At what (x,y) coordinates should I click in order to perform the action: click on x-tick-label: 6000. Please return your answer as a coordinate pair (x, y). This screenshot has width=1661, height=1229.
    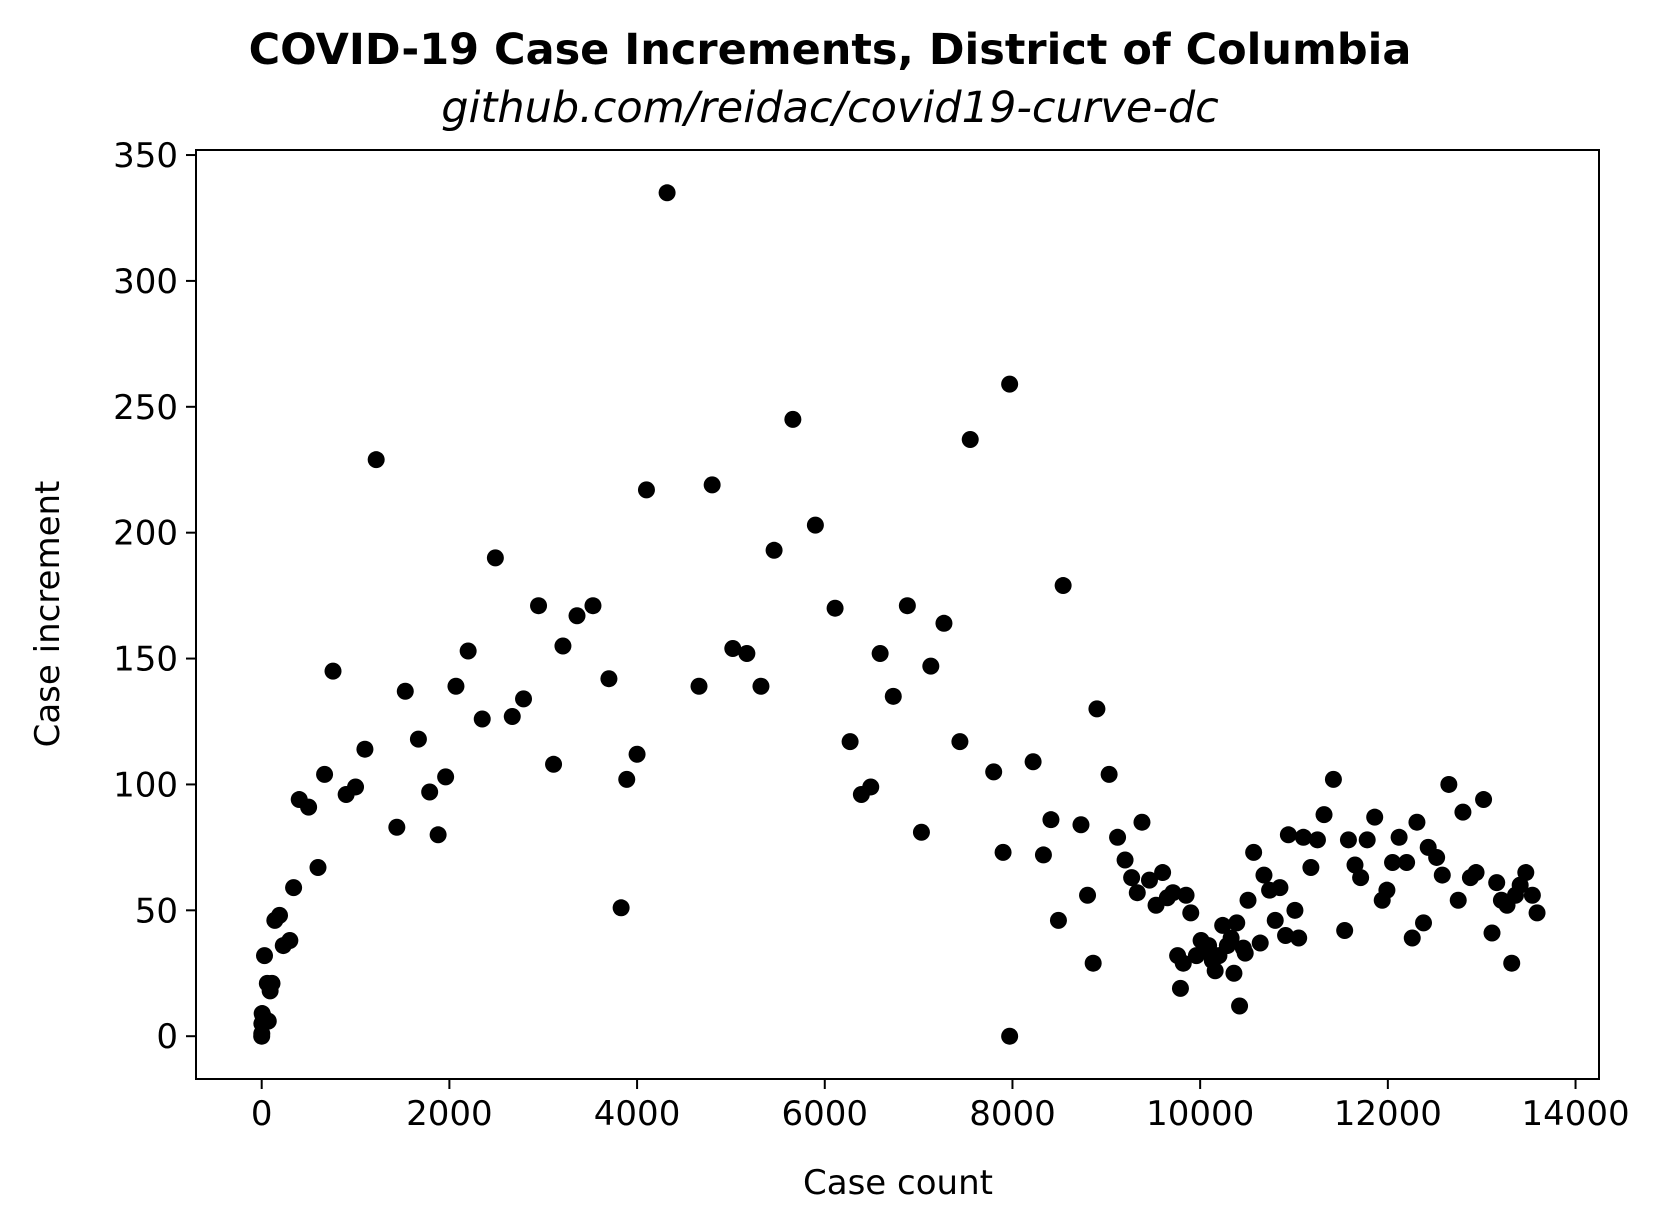
    Looking at the image, I should click on (825, 1114).